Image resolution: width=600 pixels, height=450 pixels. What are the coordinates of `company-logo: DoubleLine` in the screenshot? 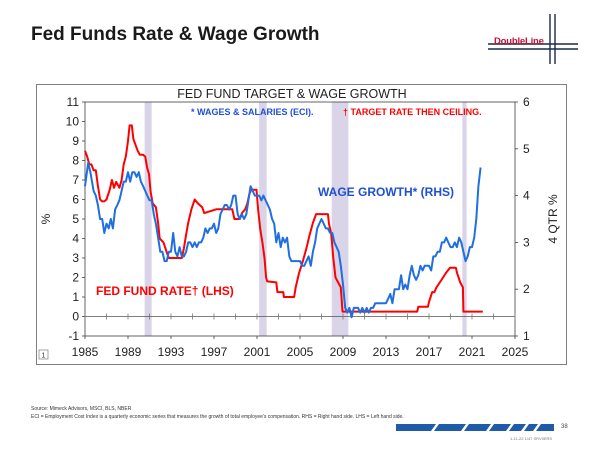 It's located at (520, 42).